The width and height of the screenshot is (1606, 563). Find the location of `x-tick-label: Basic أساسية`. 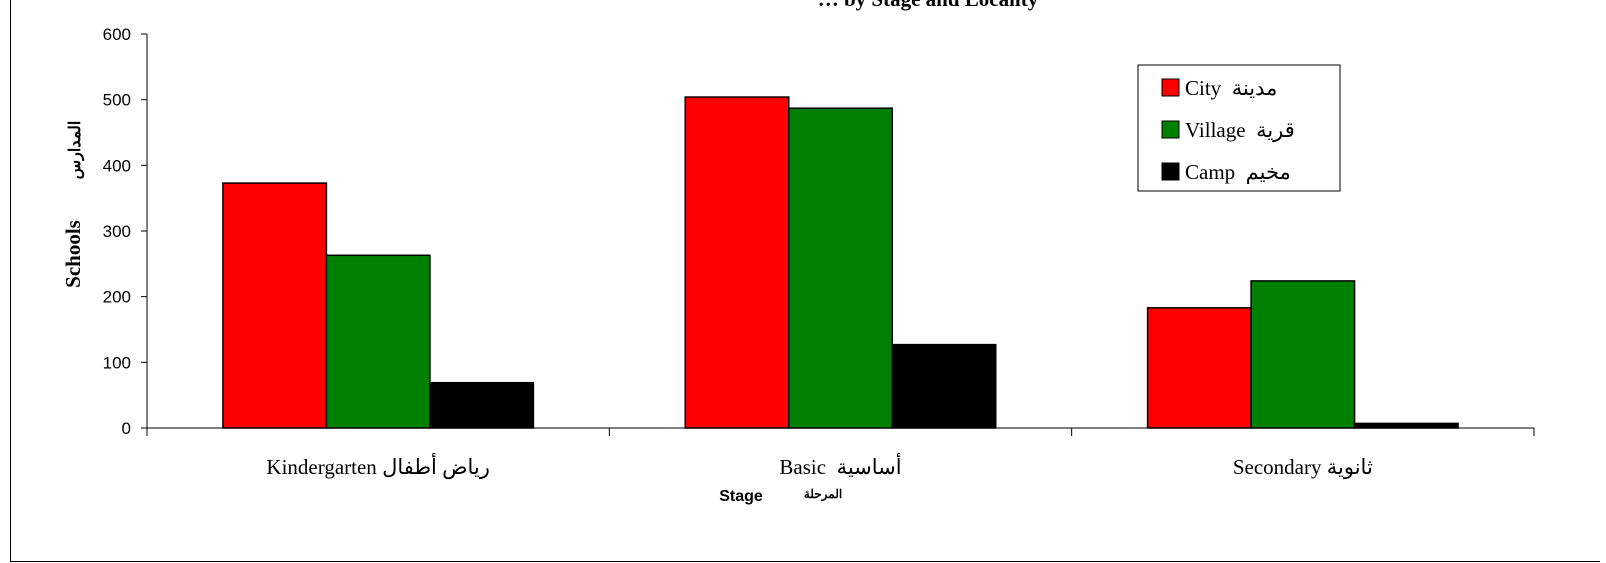

x-tick-label: Basic أساسية is located at coordinates (840, 465).